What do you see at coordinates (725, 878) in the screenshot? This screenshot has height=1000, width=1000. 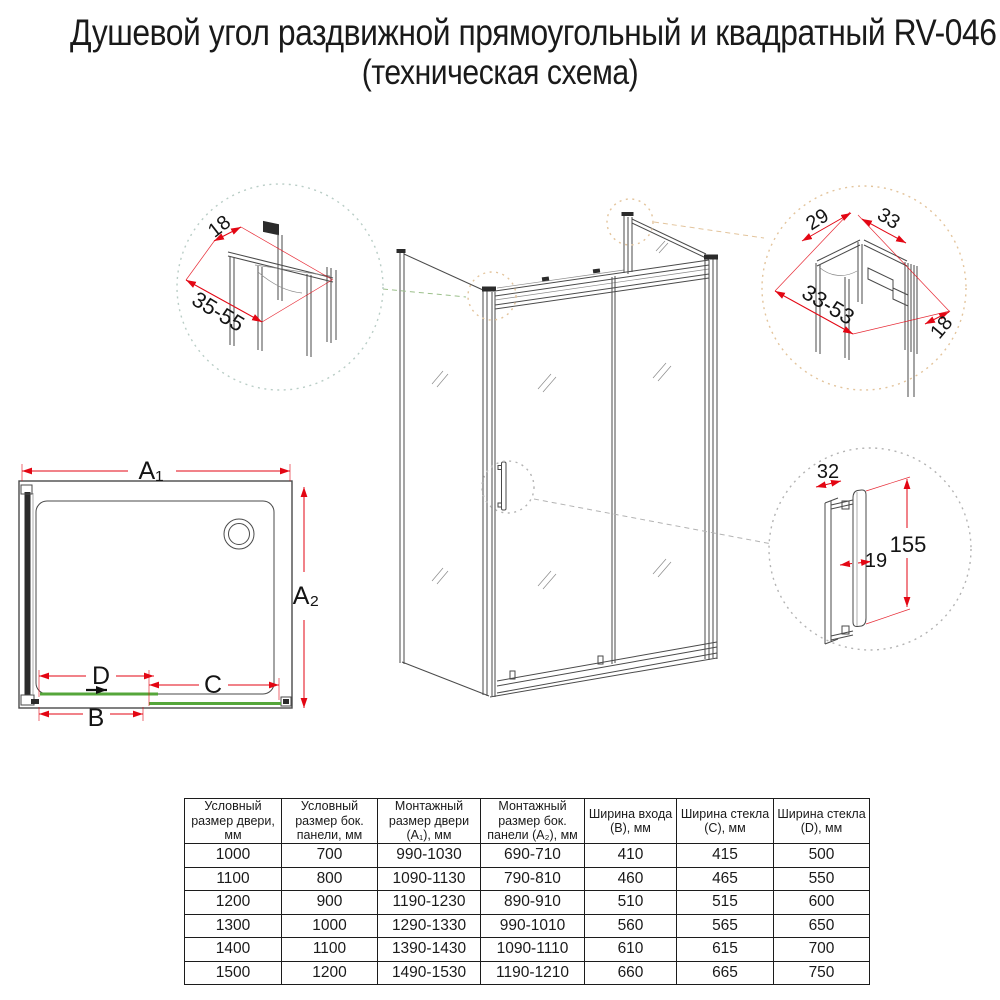 I see `table-cell: 465` at bounding box center [725, 878].